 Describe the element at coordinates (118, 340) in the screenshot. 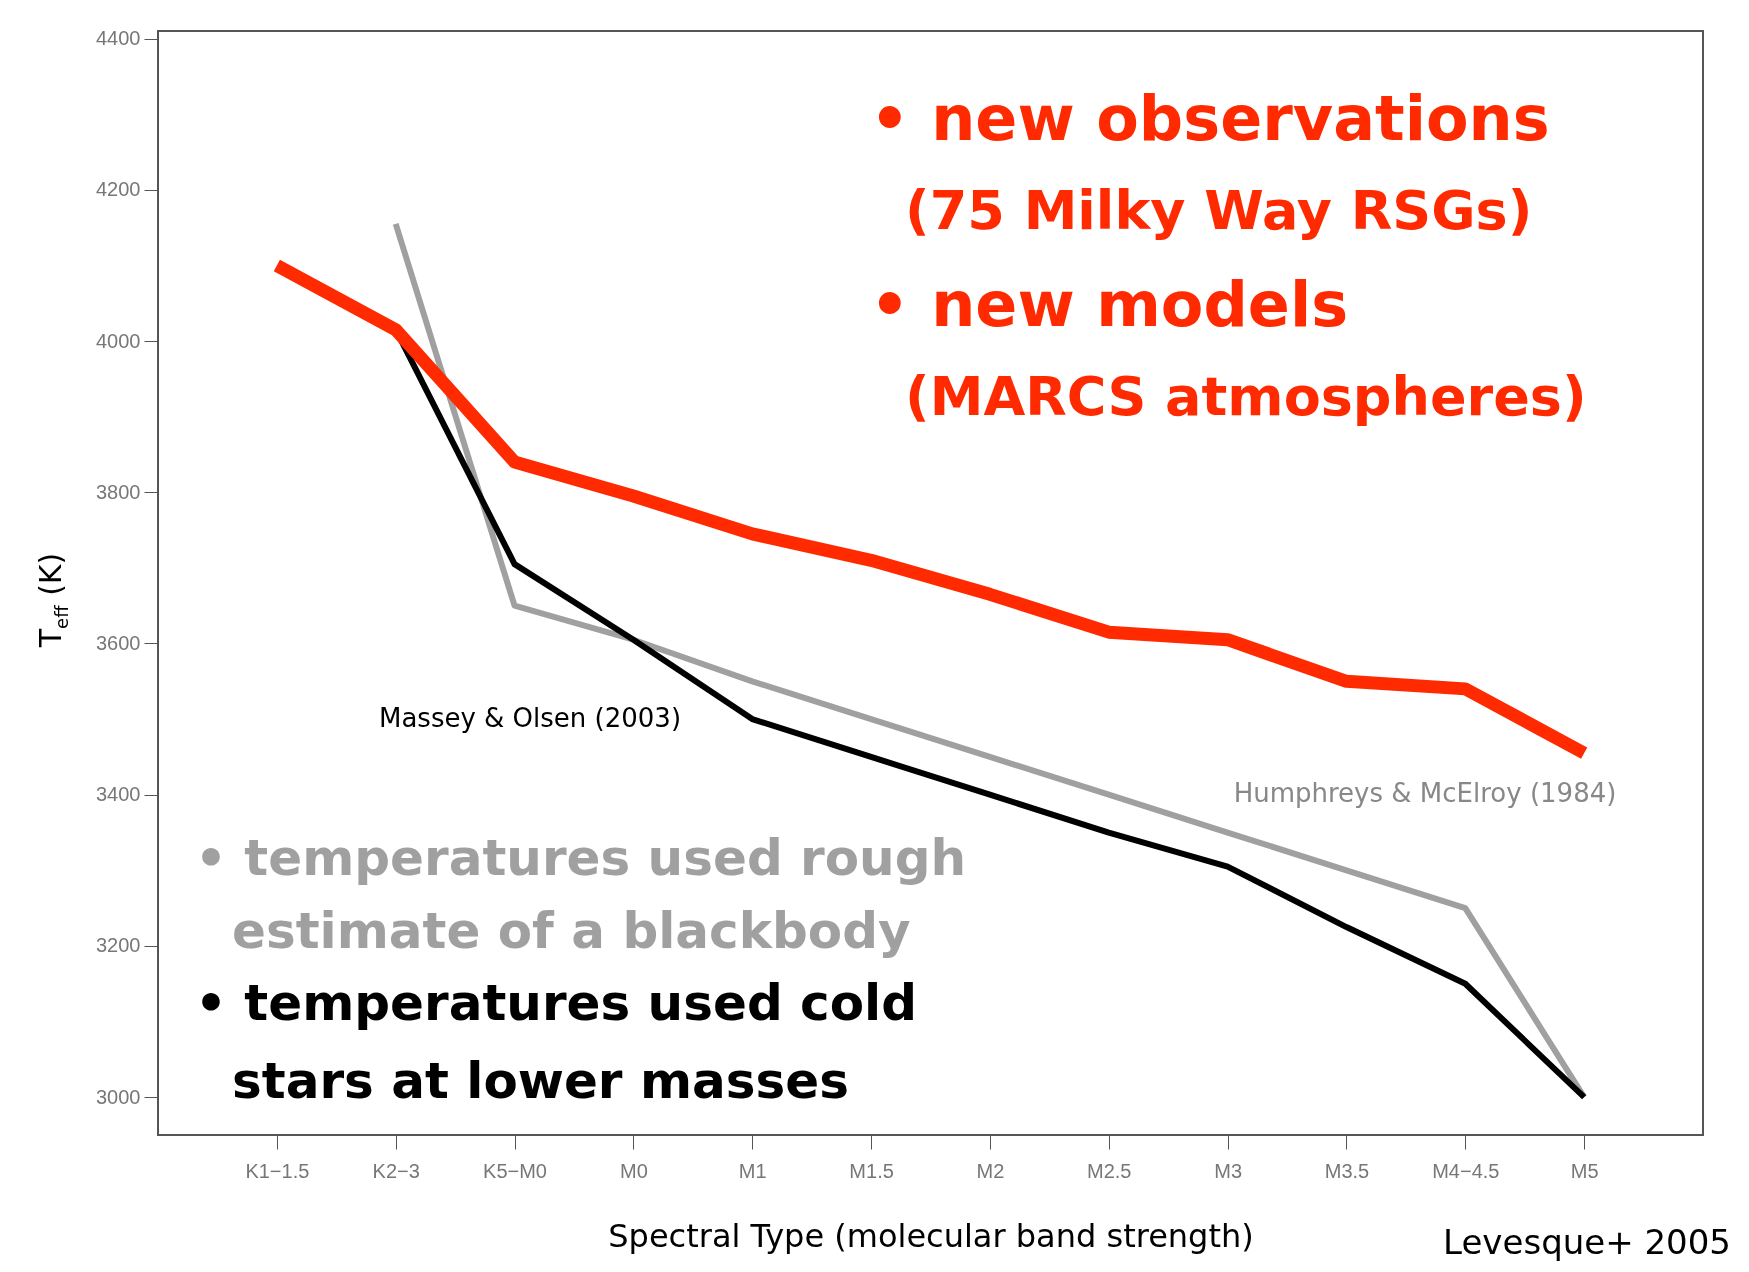

I see `y-tick-label: 4000` at that location.